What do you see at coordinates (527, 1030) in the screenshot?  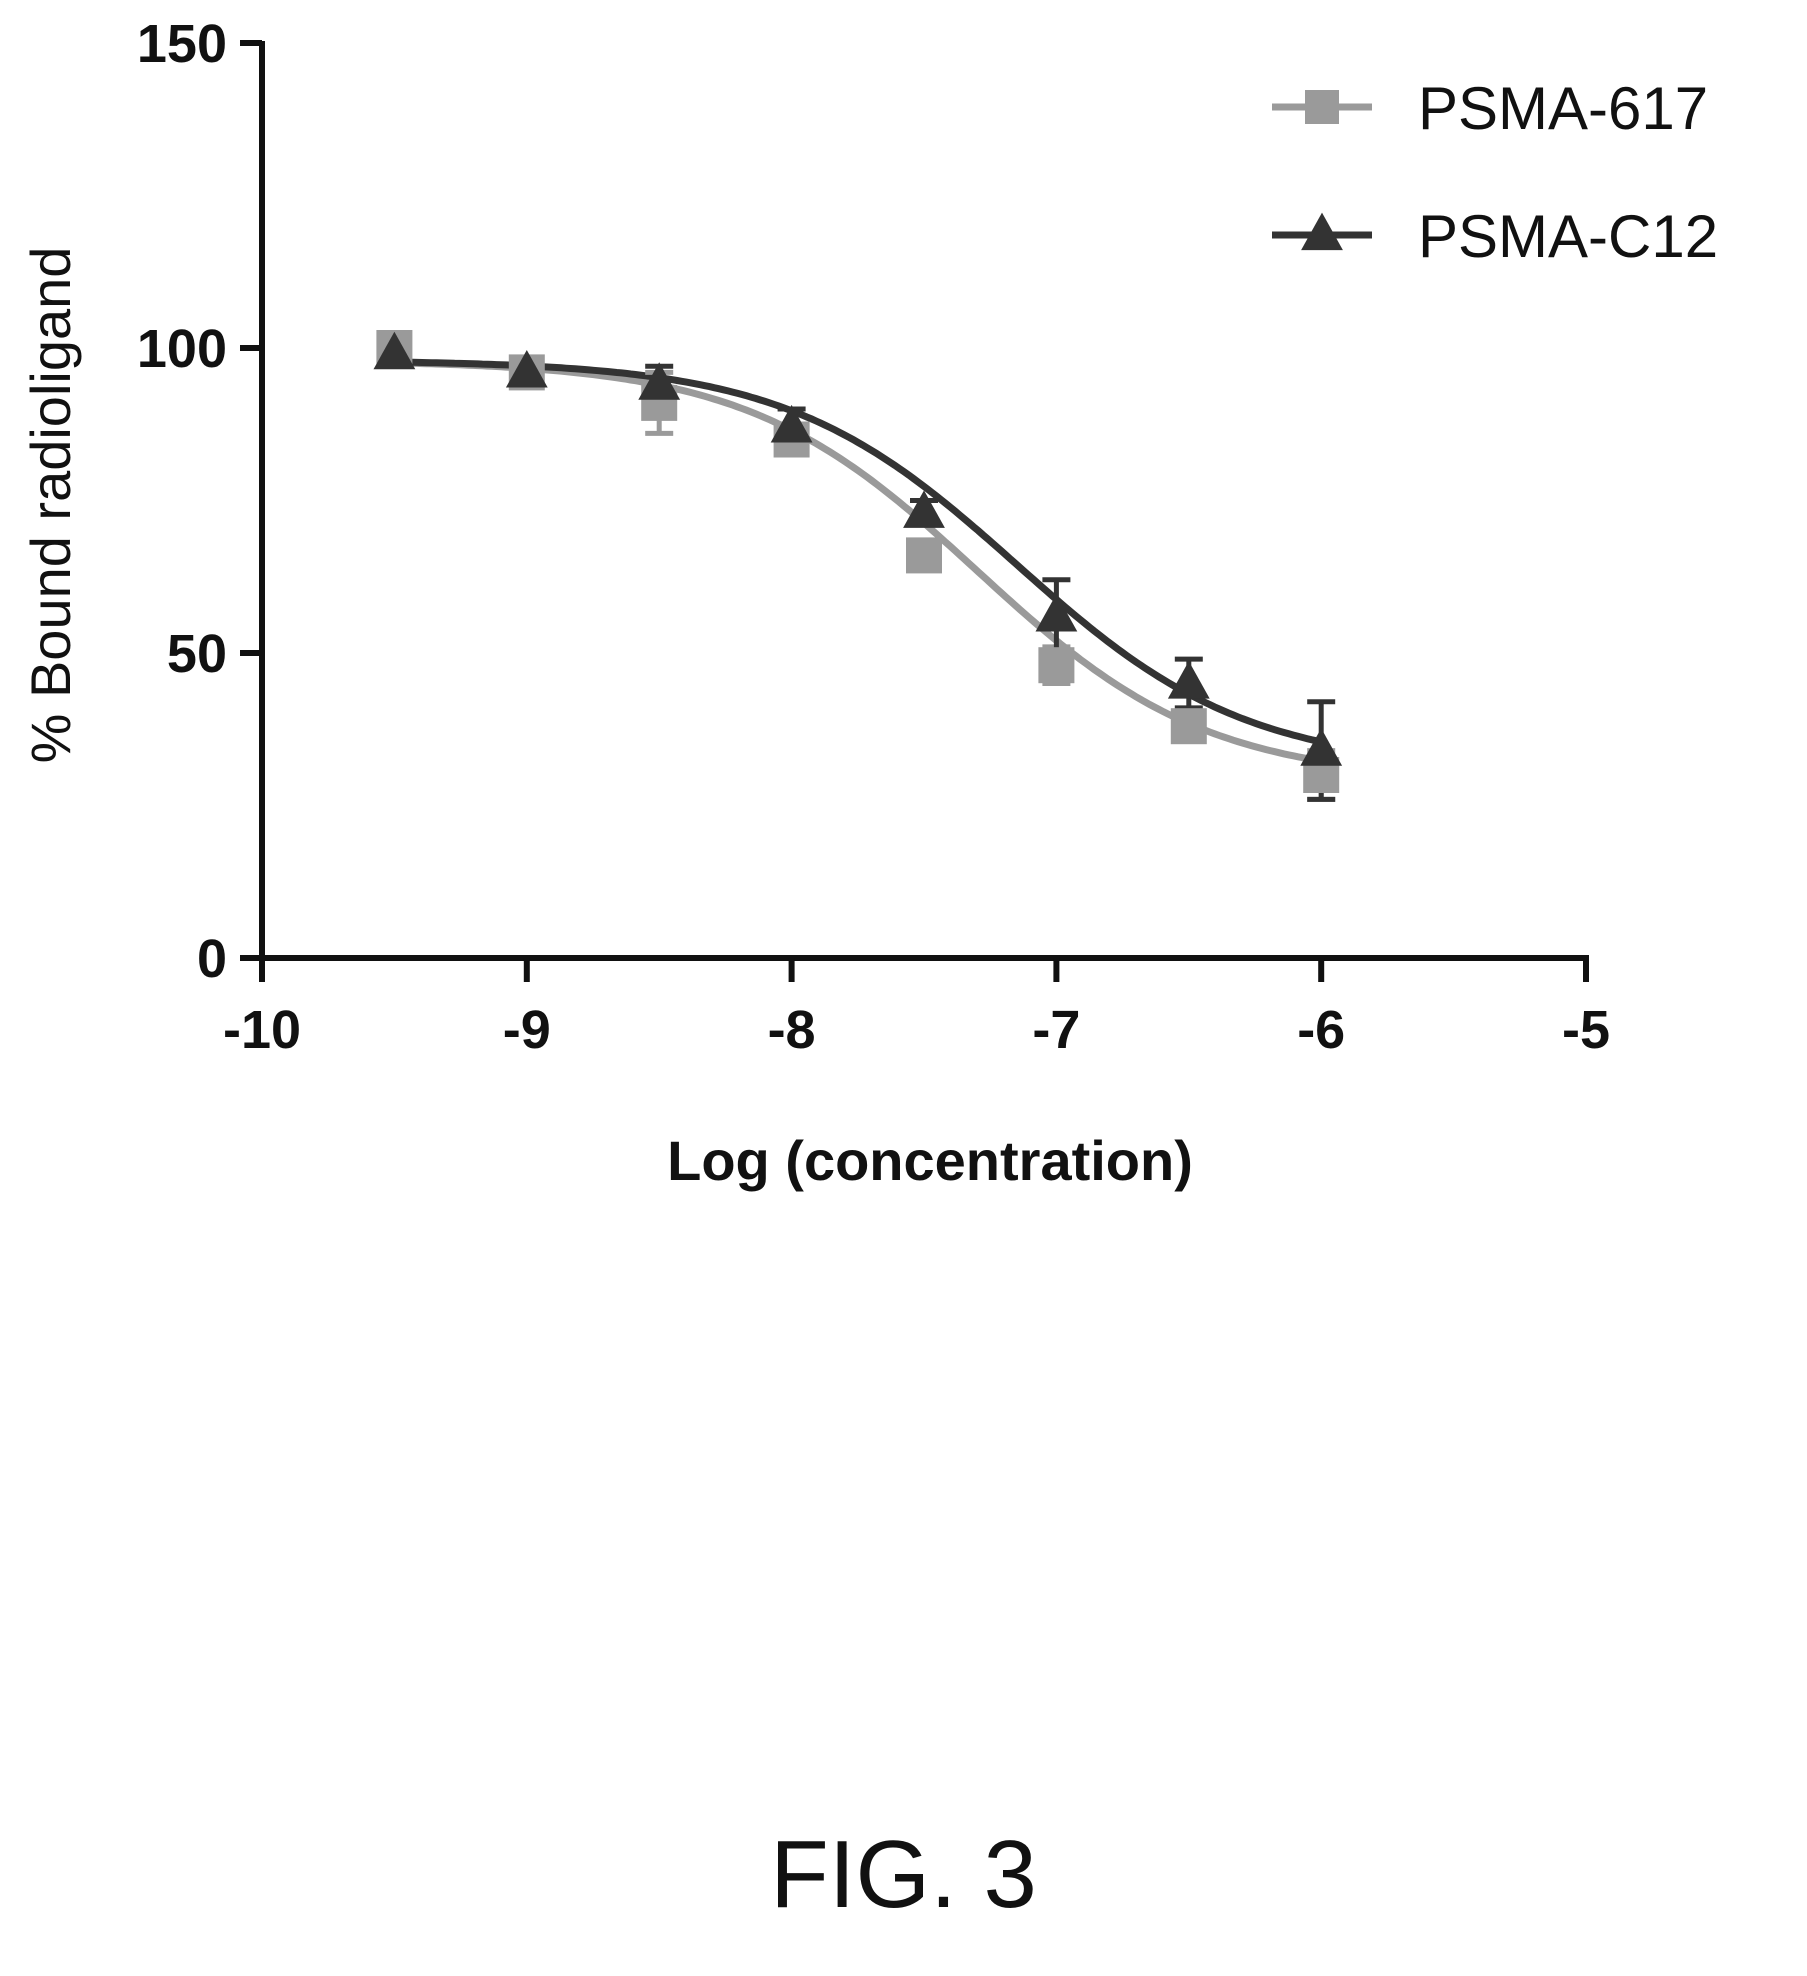 I see `x-tick-label-1: -9` at bounding box center [527, 1030].